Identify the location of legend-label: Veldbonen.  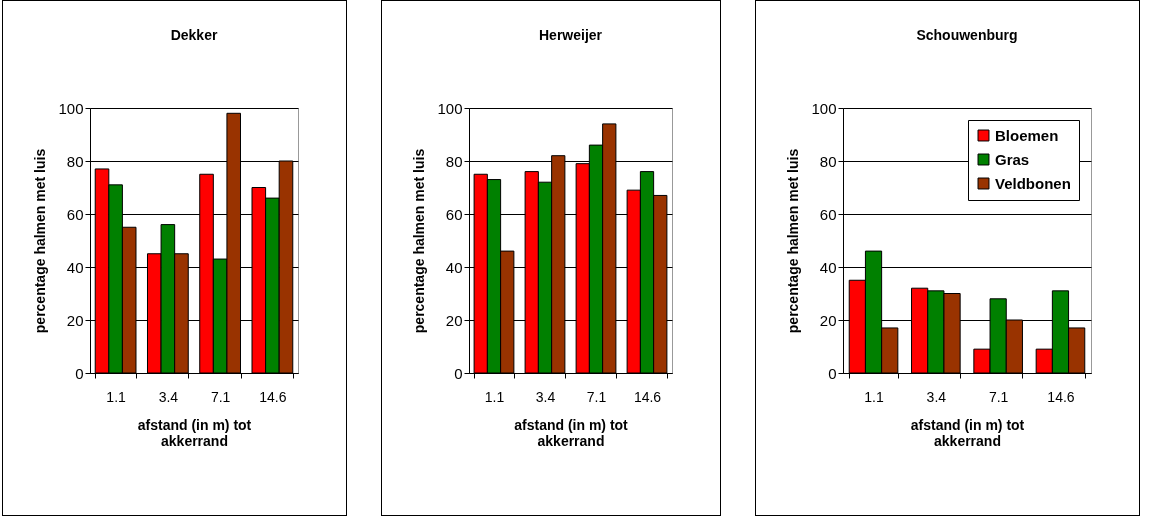
(1033, 183).